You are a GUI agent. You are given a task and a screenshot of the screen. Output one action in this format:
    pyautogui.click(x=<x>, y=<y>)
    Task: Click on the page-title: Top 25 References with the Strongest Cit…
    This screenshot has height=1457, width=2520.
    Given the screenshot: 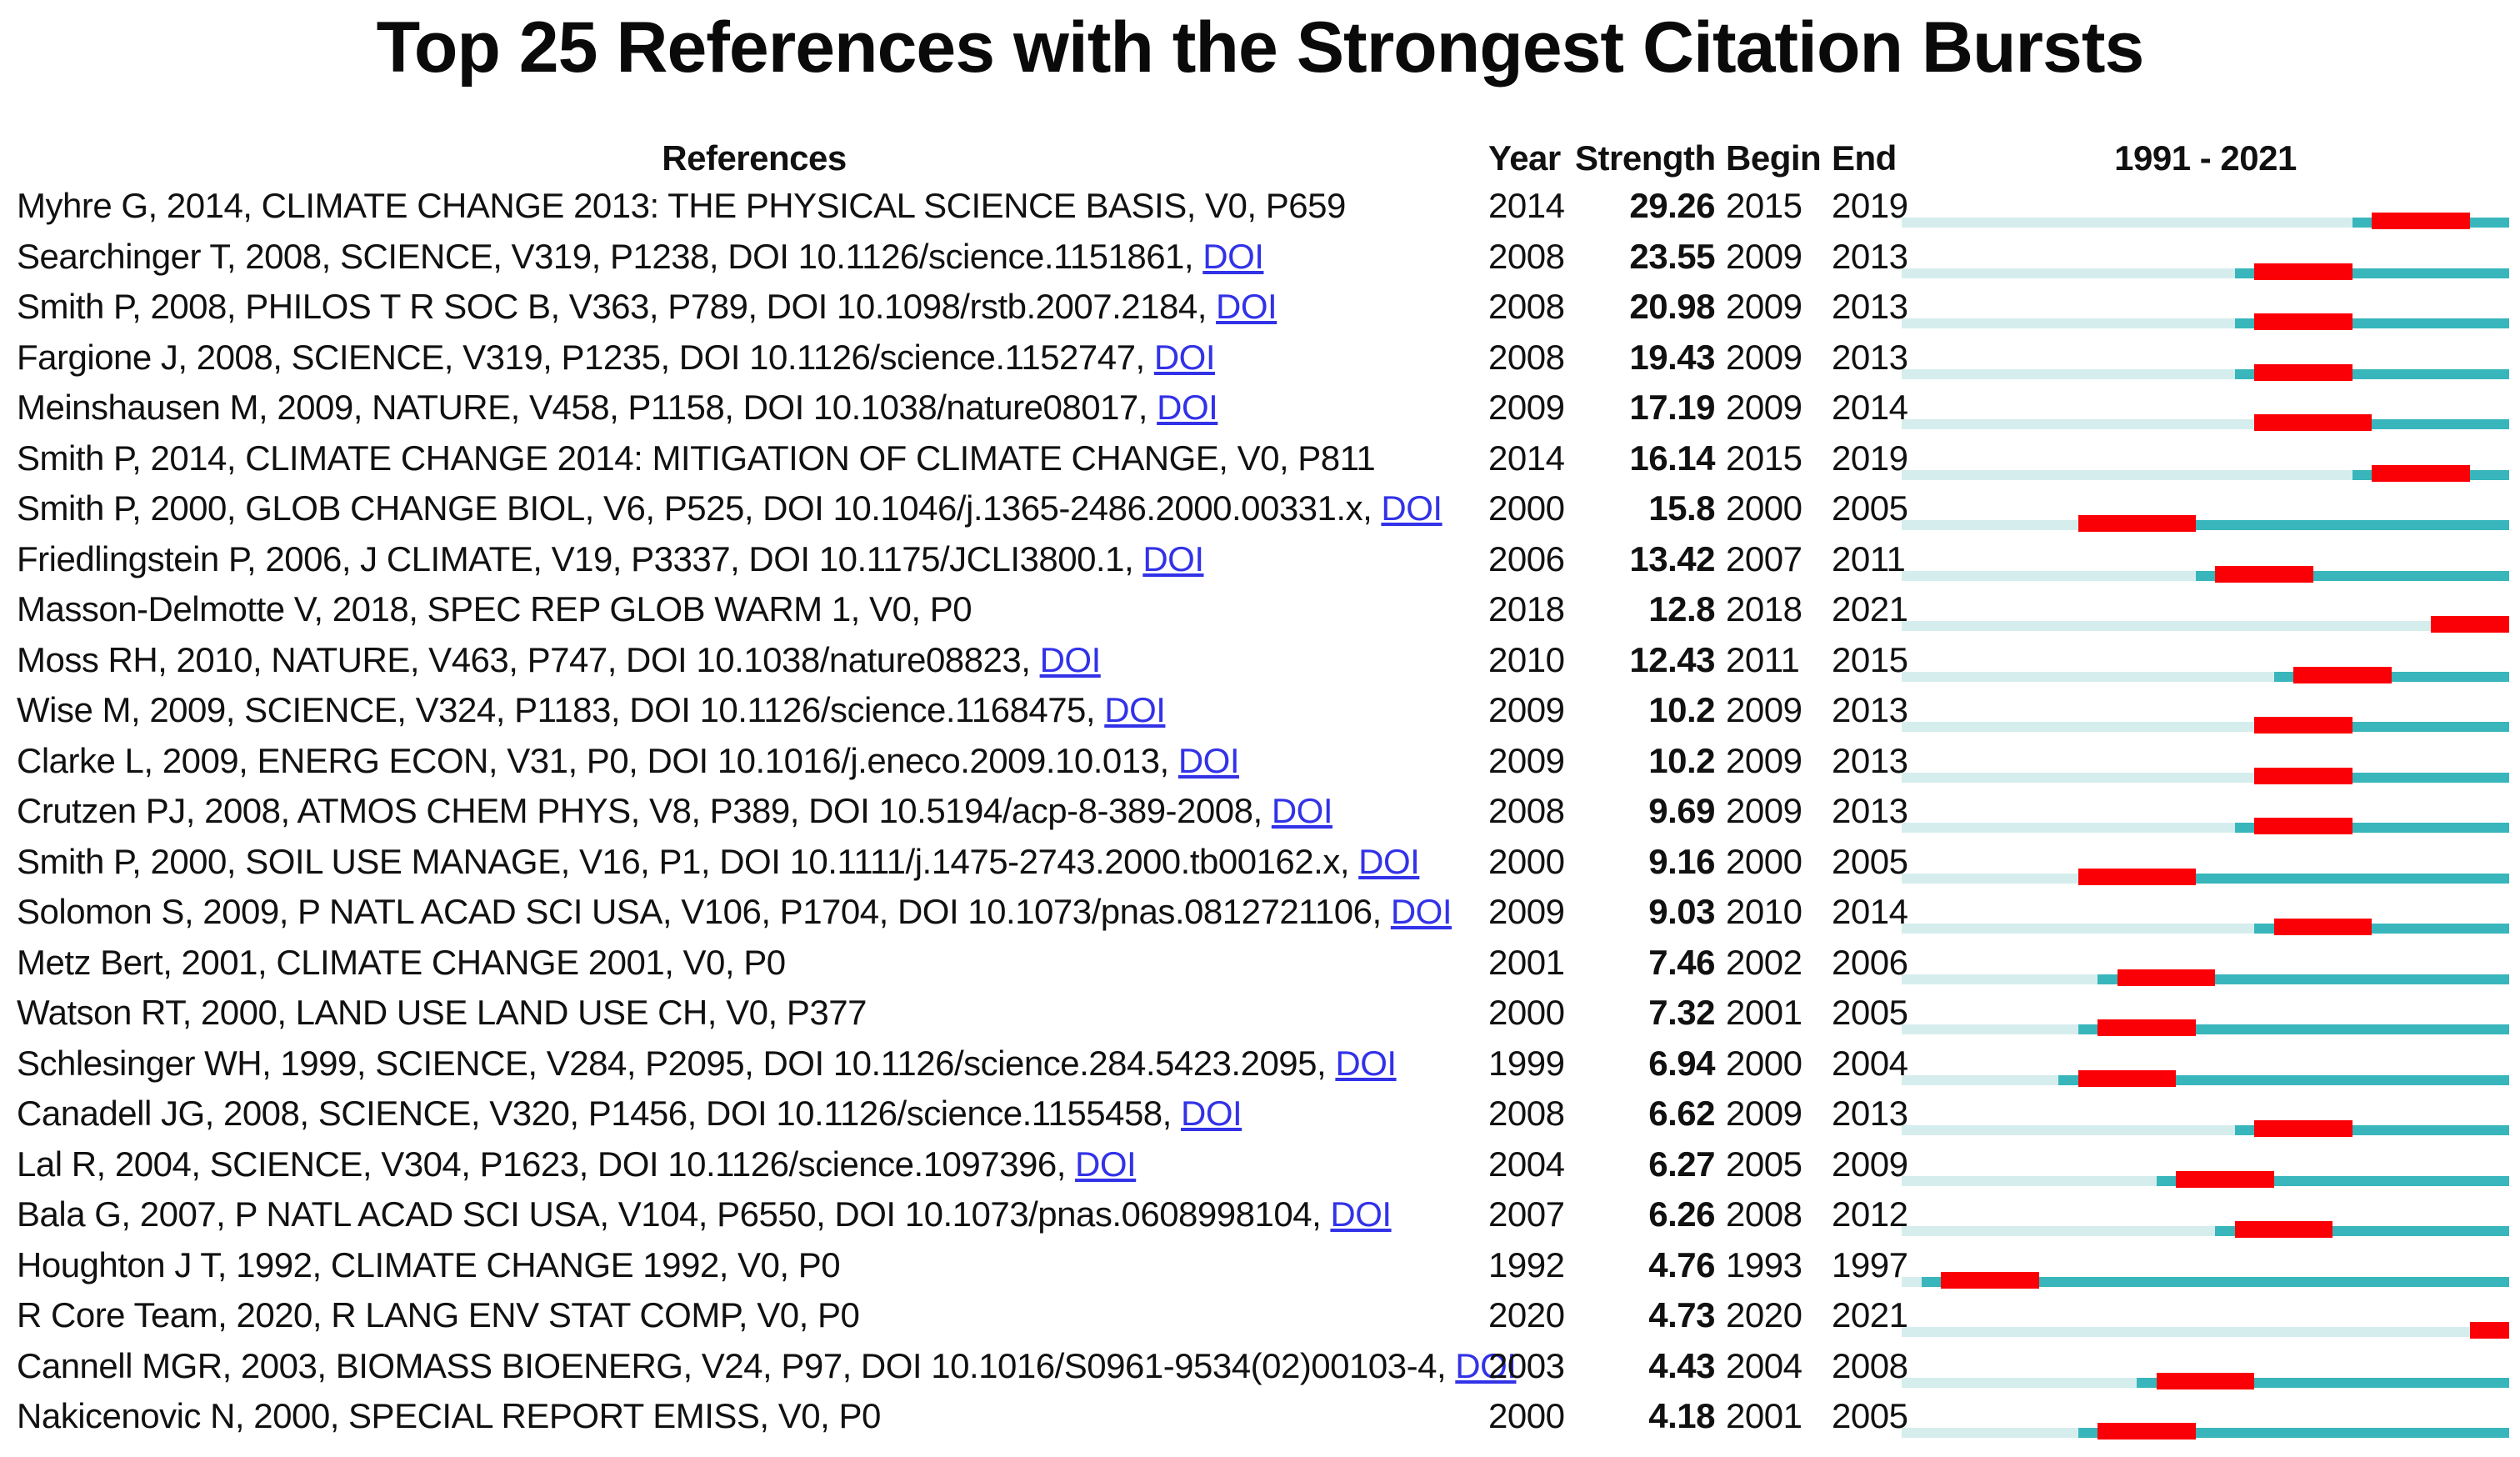 What is the action you would take?
    pyautogui.click(x=1260, y=48)
    